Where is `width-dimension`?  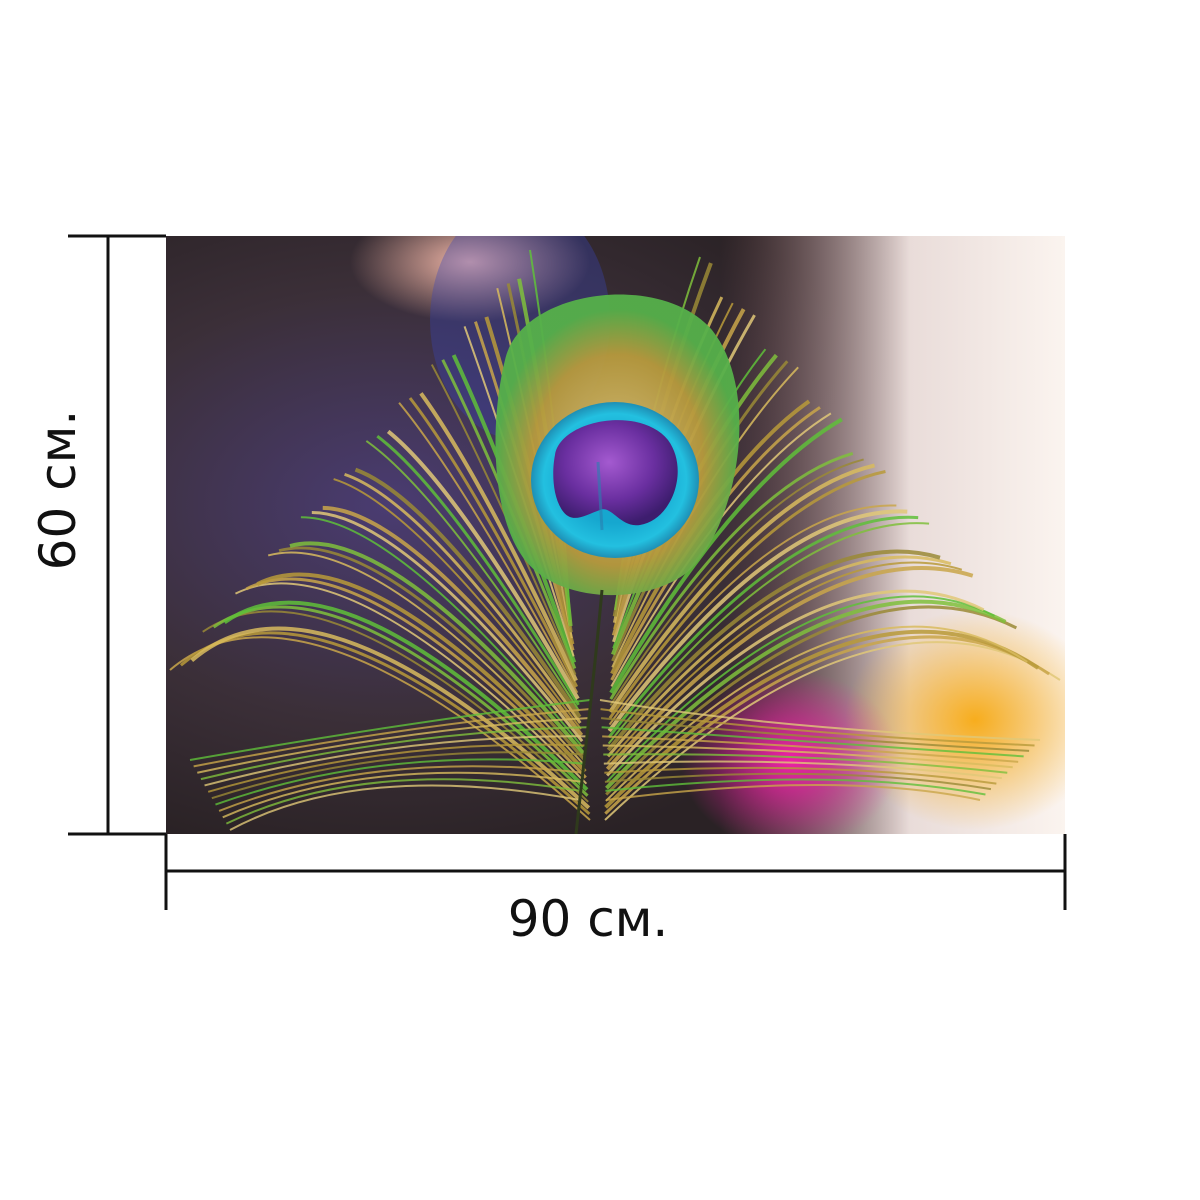
width-dimension is located at coordinates (615, 872).